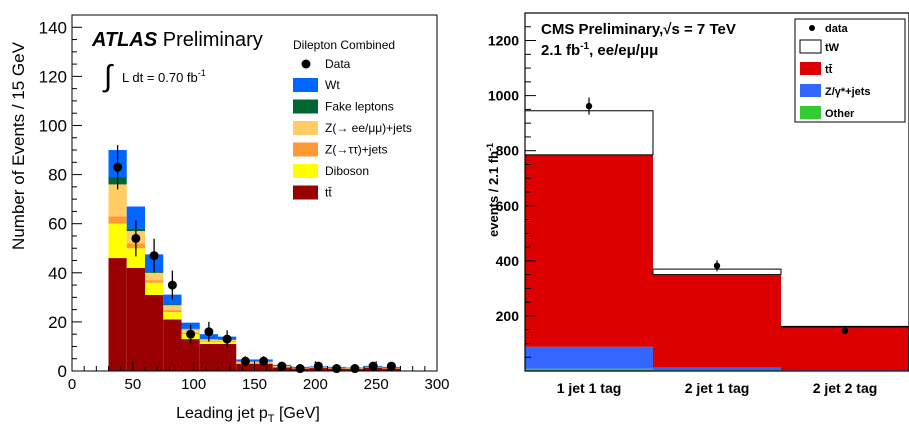  I want to click on atlas-legend-label-0: Wt, so click(332, 85).